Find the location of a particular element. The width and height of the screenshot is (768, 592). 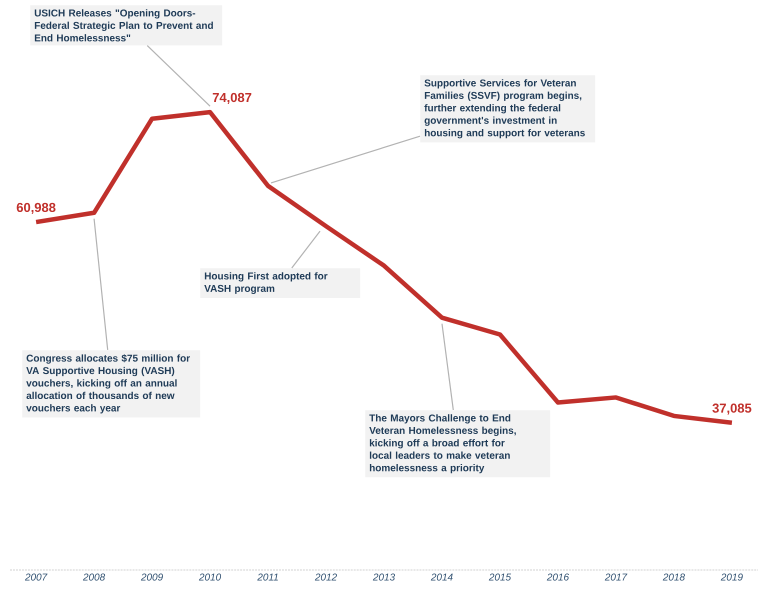

x-tick-label: 2016 is located at coordinates (558, 577).